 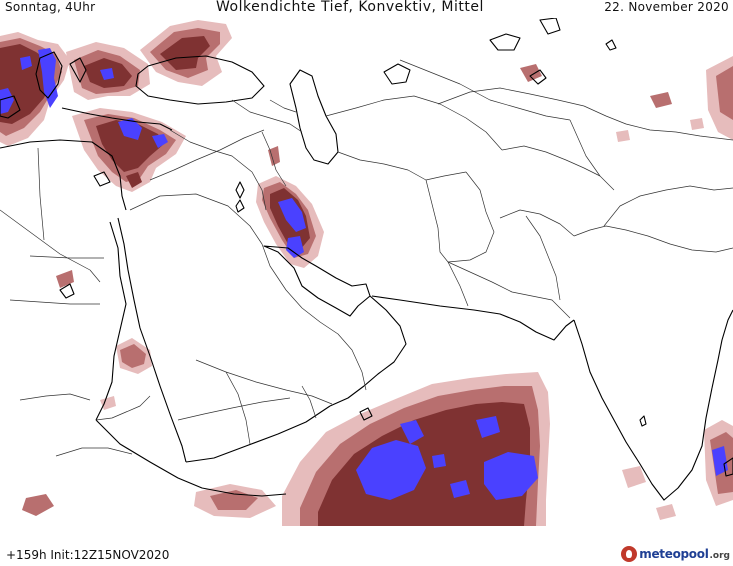 What do you see at coordinates (50, 7) in the screenshot?
I see `day-time-label: Sonntag, 4Uhr` at bounding box center [50, 7].